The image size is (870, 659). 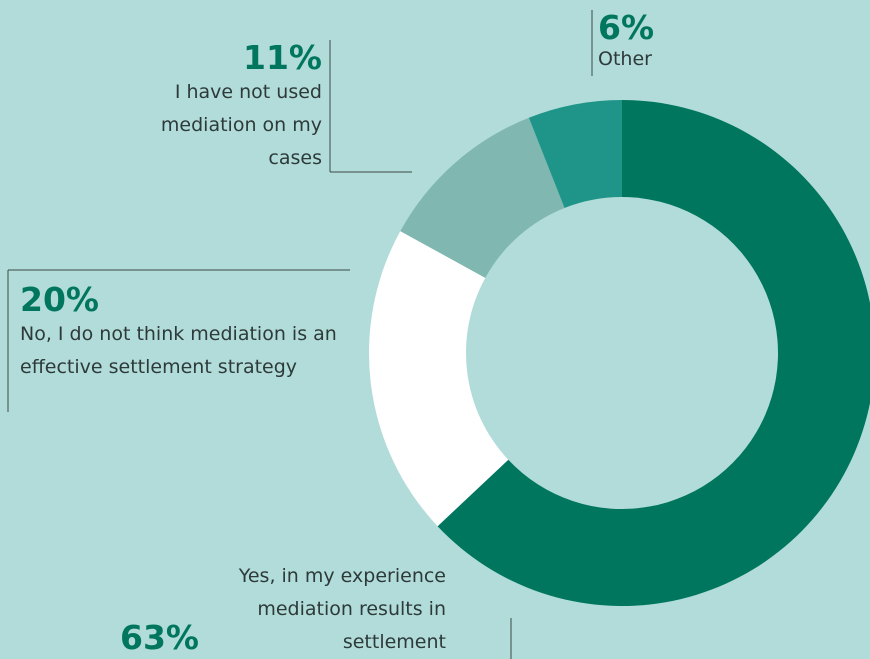 I want to click on category-label: I have not used mediation on my cases, so click(x=241, y=125).